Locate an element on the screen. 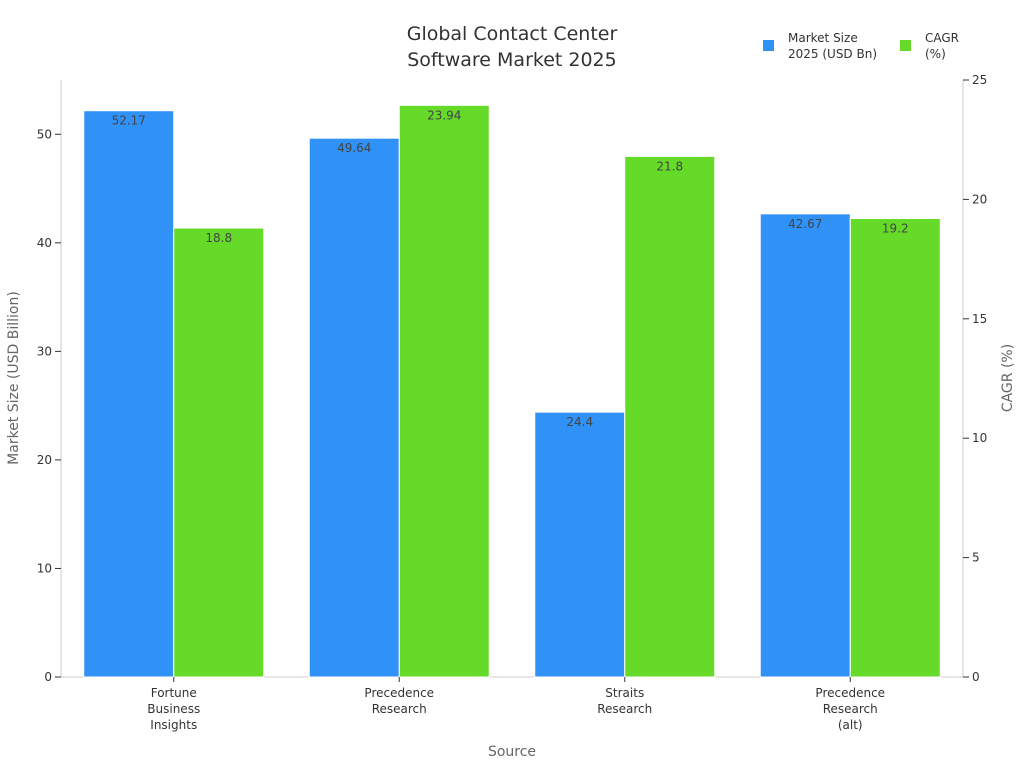 This screenshot has width=1024, height=768. data-label: 49.64 is located at coordinates (354, 148).